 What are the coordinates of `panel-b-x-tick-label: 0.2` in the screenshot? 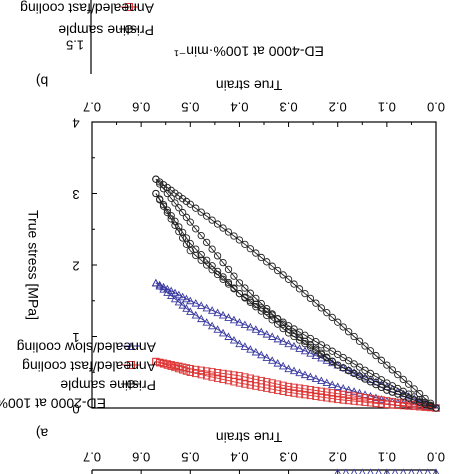 It's located at (338, 107).